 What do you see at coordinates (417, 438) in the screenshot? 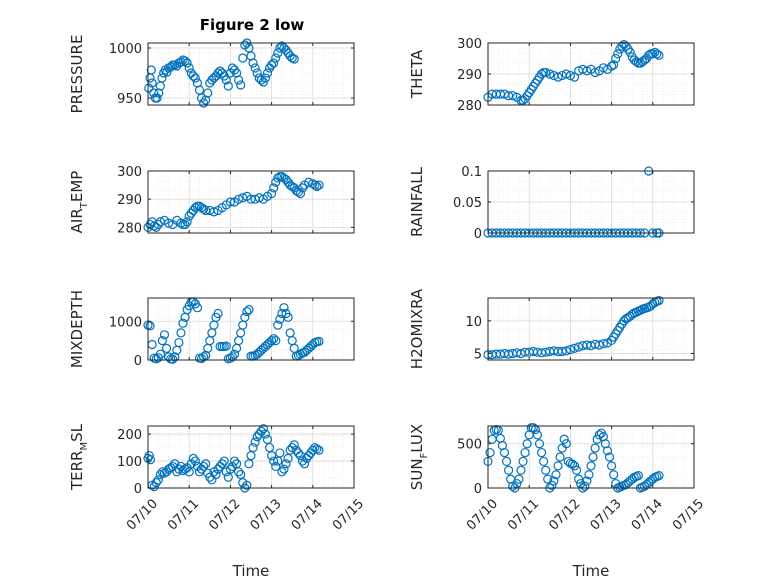
I see `y-axis-label-tail: LUX` at bounding box center [417, 438].